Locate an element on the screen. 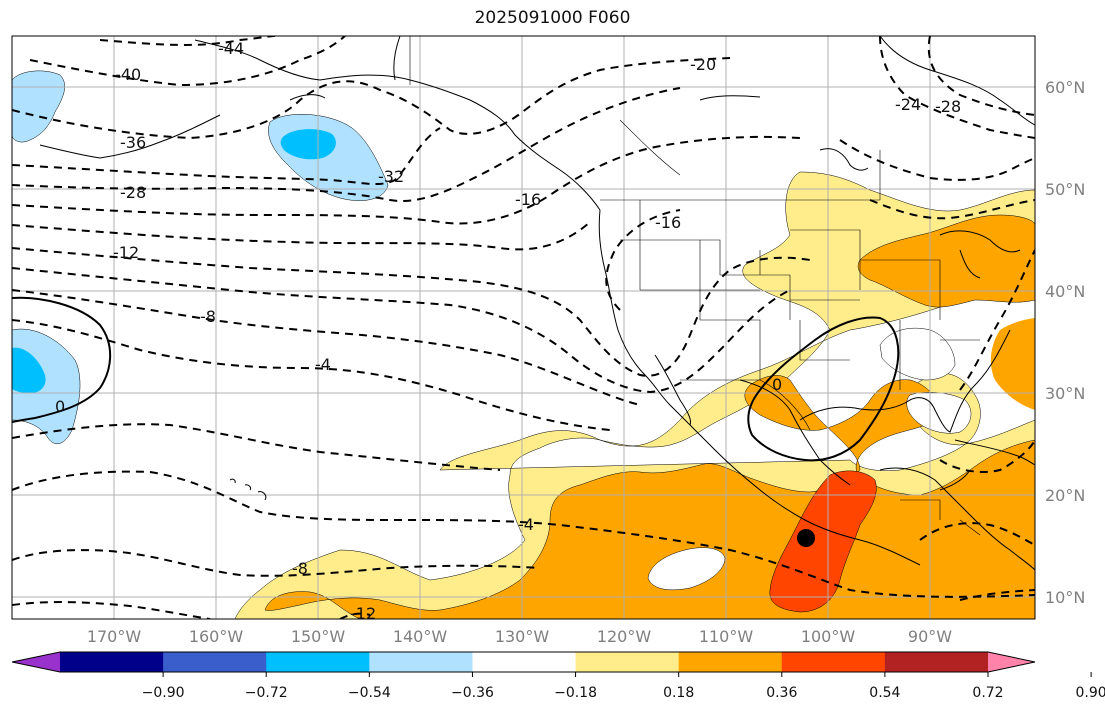 The image size is (1105, 712). lon-label: 110°W is located at coordinates (726, 636).